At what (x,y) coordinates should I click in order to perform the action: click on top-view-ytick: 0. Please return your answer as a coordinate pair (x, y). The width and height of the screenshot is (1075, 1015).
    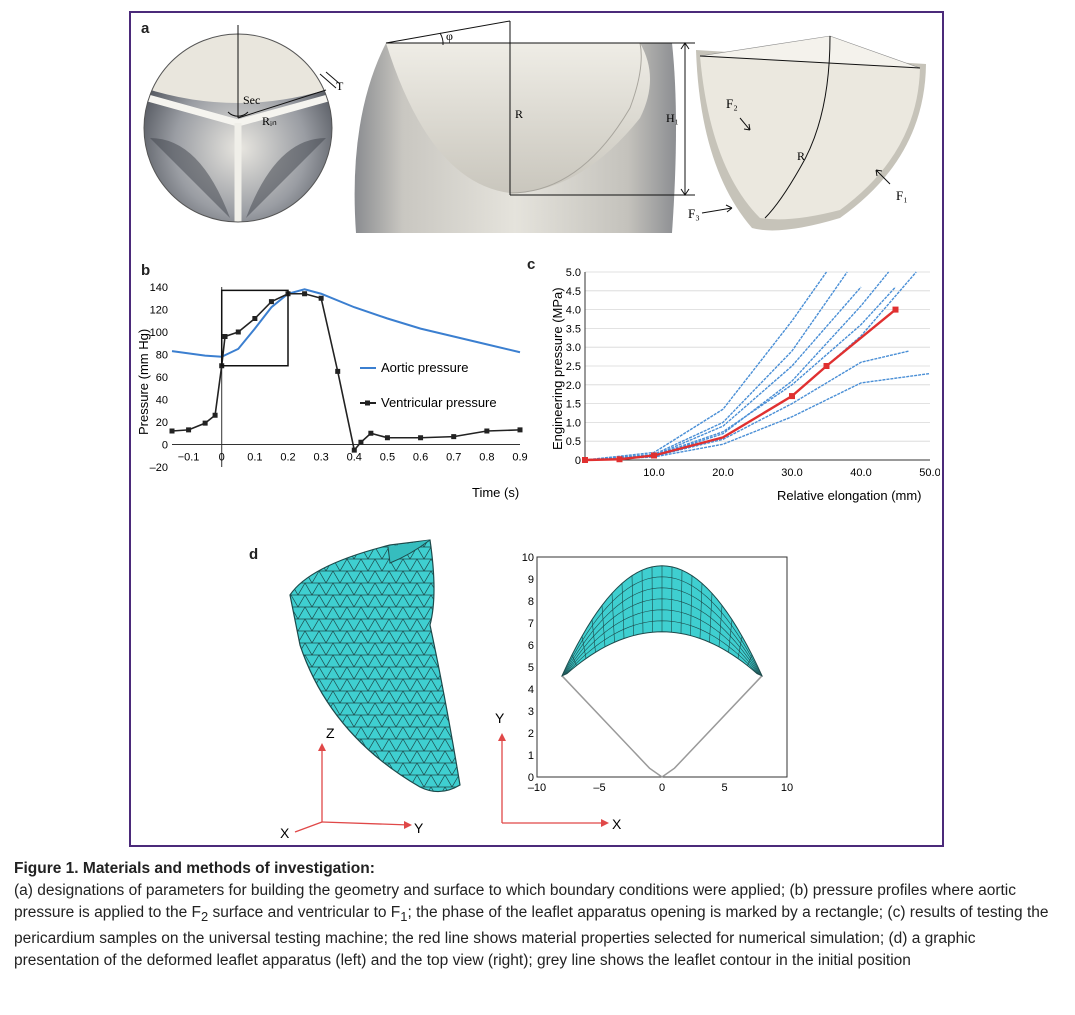
    Looking at the image, I should click on (531, 778).